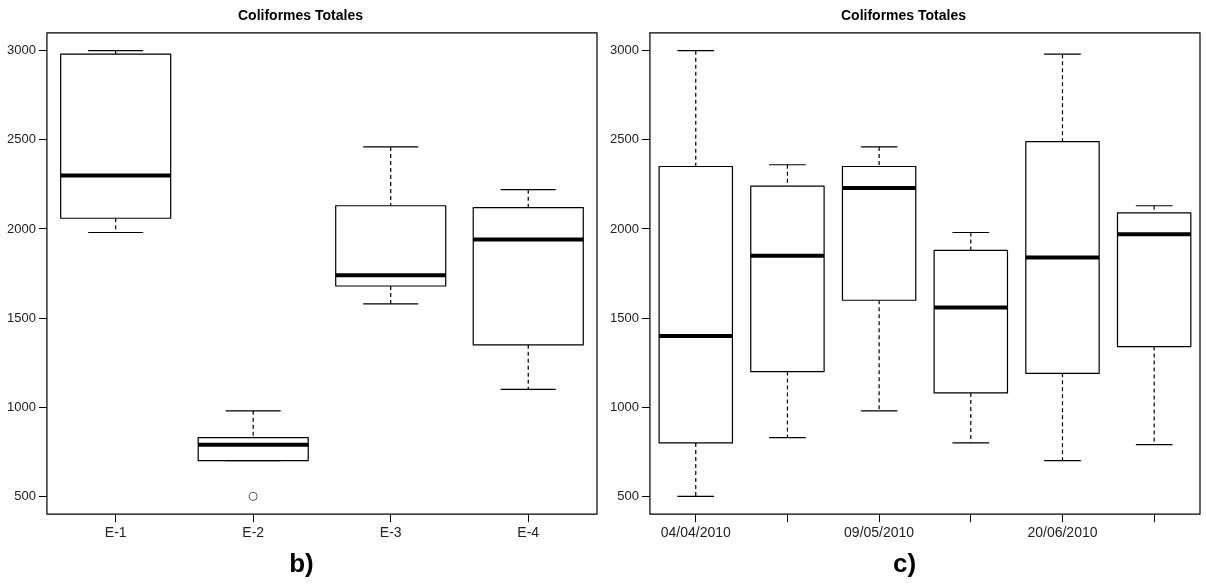  What do you see at coordinates (879, 532) in the screenshot?
I see `x-tick-label: 09/05/2010` at bounding box center [879, 532].